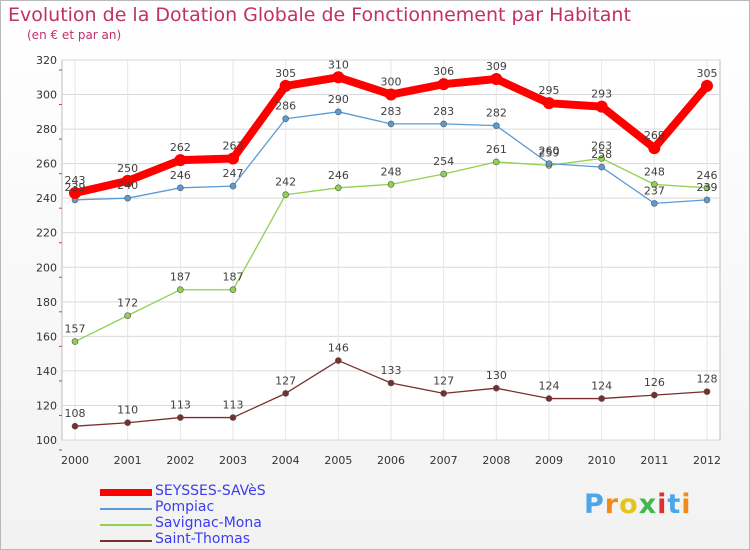 The width and height of the screenshot is (750, 550). What do you see at coordinates (443, 161) in the screenshot?
I see `data-label: 254` at bounding box center [443, 161].